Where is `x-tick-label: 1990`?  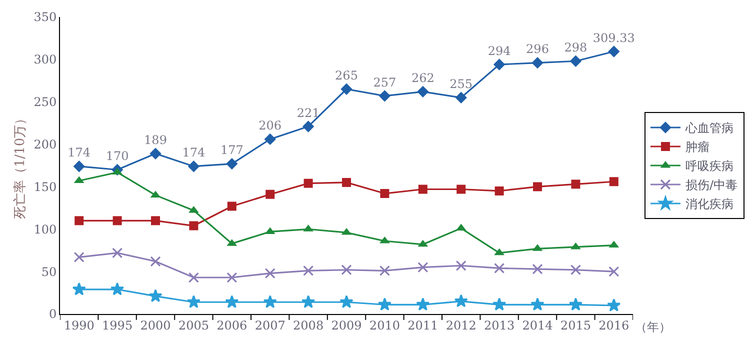 x-tick-label: 1990 is located at coordinates (79, 325).